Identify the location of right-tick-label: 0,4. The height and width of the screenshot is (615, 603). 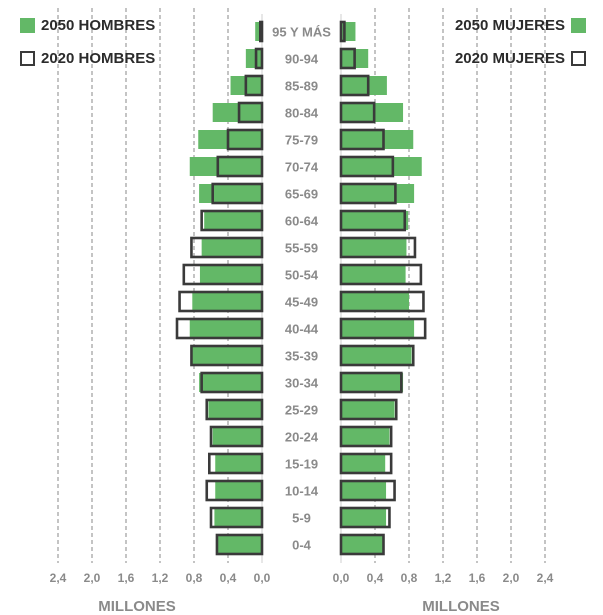
(375, 578).